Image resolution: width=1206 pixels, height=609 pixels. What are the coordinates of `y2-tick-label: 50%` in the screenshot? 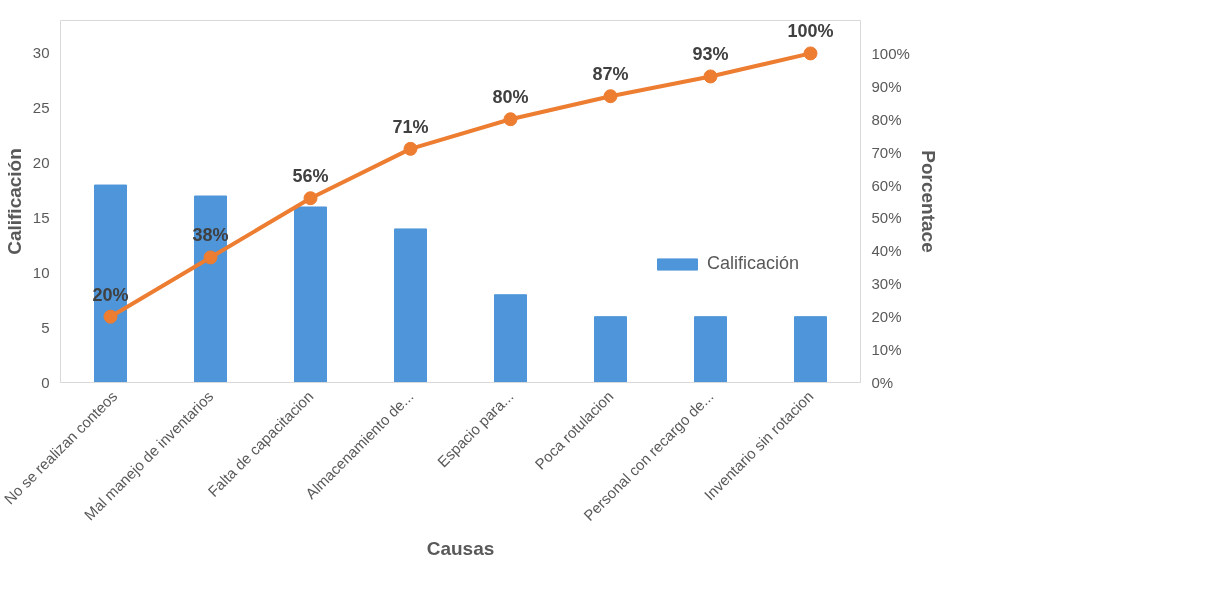 It's located at (886, 218).